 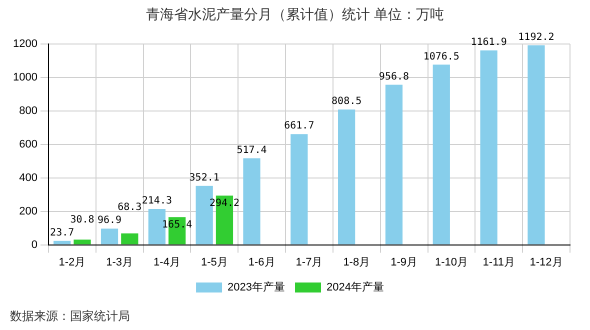 I want to click on data-label: 68.3, so click(x=130, y=208).